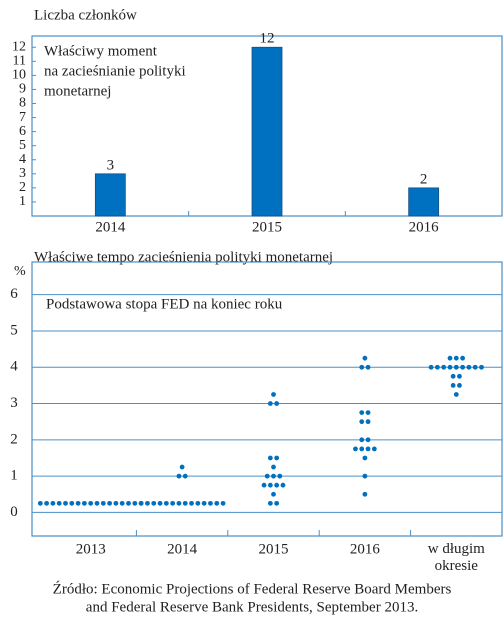 The image size is (504, 620). What do you see at coordinates (22, 103) in the screenshot?
I see `y-tick-label: 8` at bounding box center [22, 103].